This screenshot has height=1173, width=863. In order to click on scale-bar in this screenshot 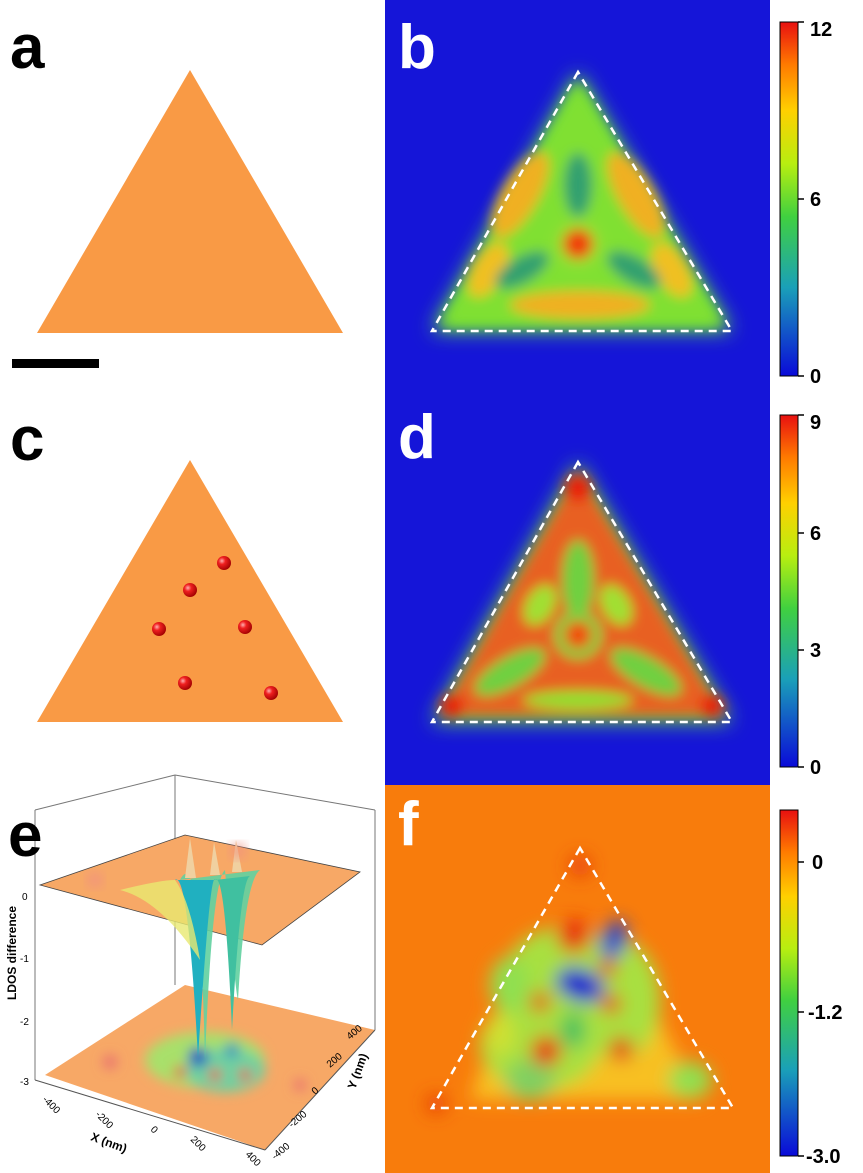, I will do `click(55, 363)`.